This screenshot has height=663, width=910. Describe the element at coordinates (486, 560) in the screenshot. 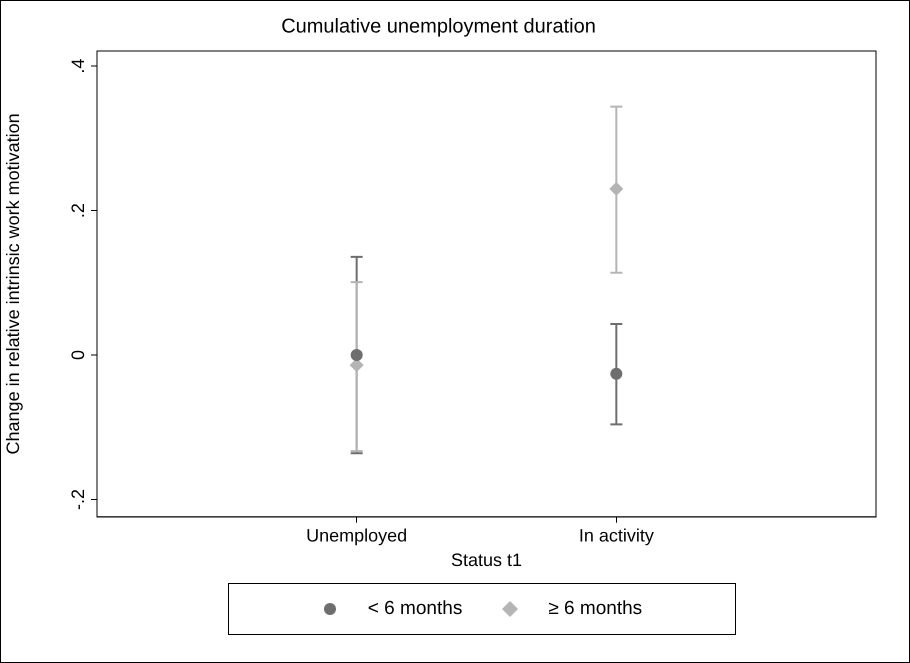

I see `x-axis-title: Status t1` at that location.